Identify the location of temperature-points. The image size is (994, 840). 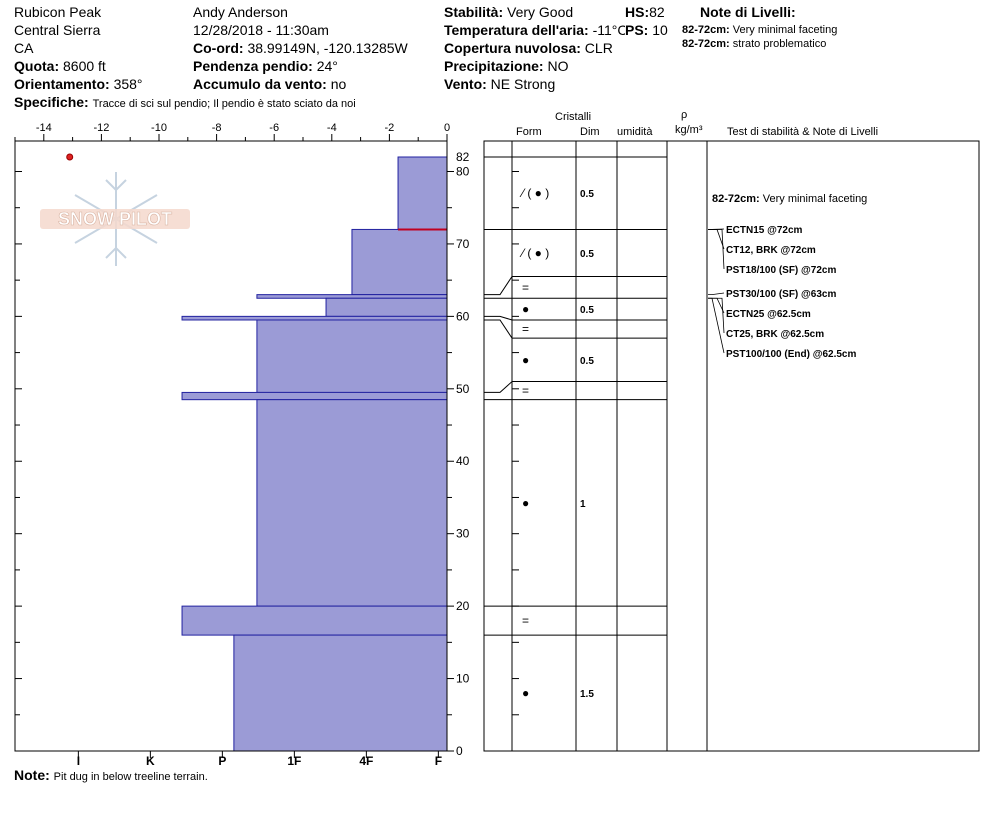
(70, 157).